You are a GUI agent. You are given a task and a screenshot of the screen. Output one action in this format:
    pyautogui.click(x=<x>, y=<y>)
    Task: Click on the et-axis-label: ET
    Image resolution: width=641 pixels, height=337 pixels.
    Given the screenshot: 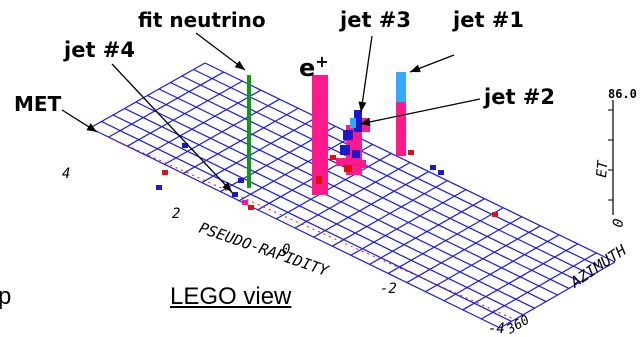 What is the action you would take?
    pyautogui.click(x=603, y=169)
    